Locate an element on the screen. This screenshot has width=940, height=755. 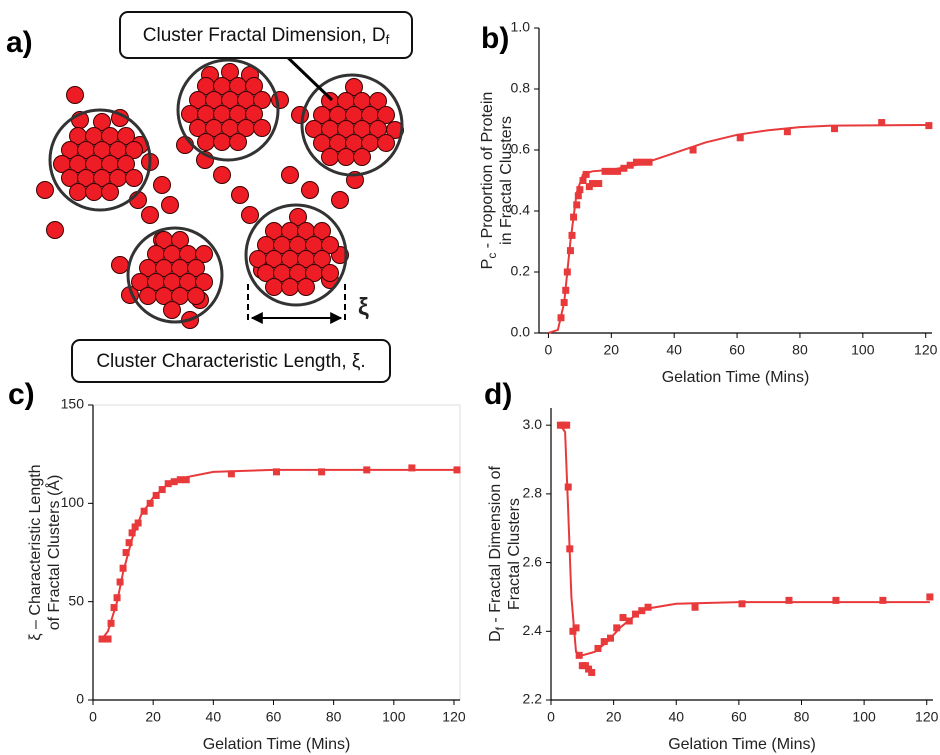
y-tick-label: 0.0 is located at coordinates (521, 332).